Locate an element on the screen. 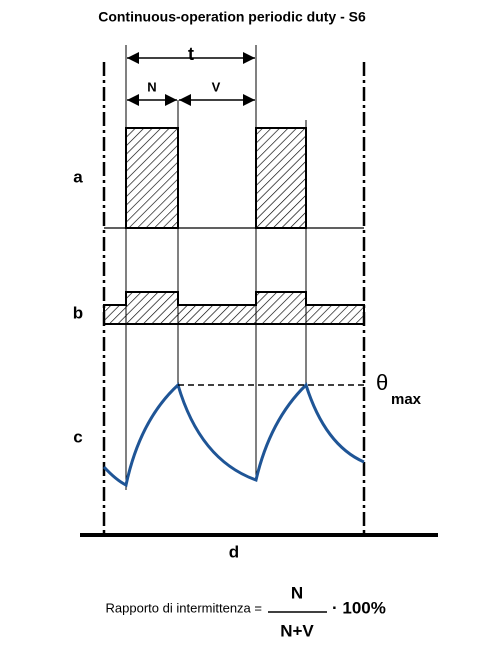  label-n: N is located at coordinates (151, 86).